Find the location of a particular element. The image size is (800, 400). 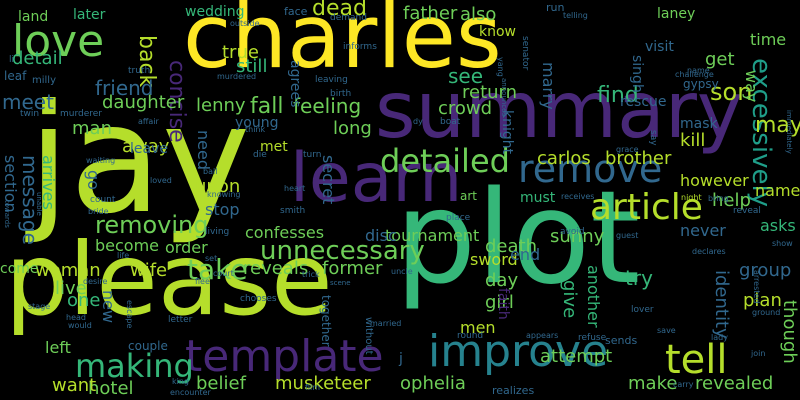

word-reveal: reveal is located at coordinates (747, 211).